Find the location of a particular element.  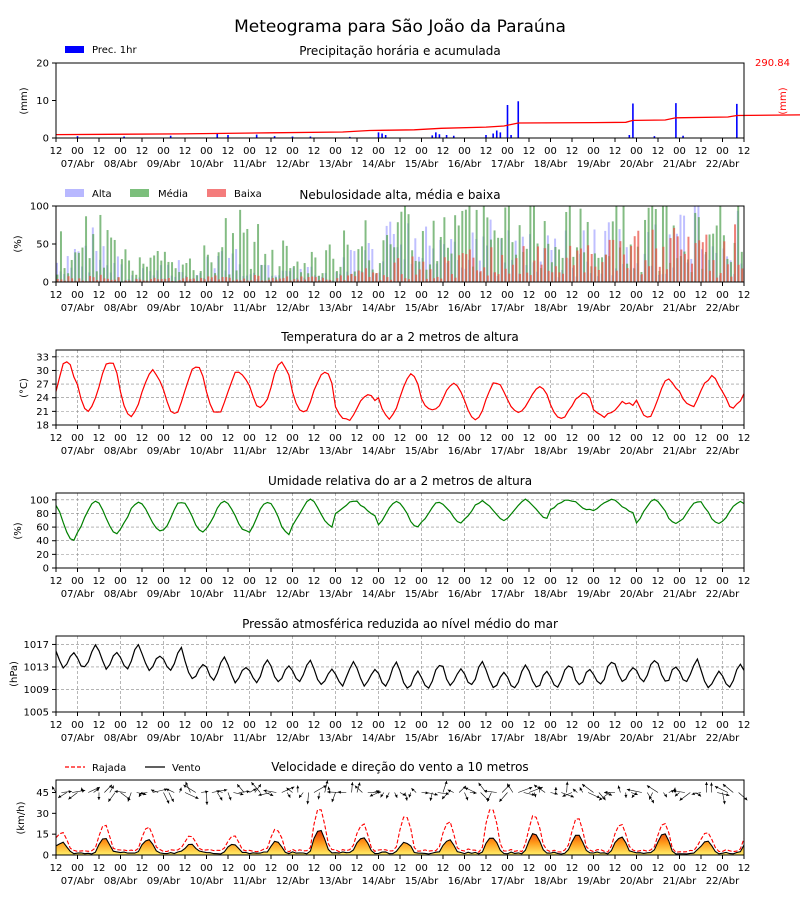

x-day-label: 15/Abr is located at coordinates (422, 594).